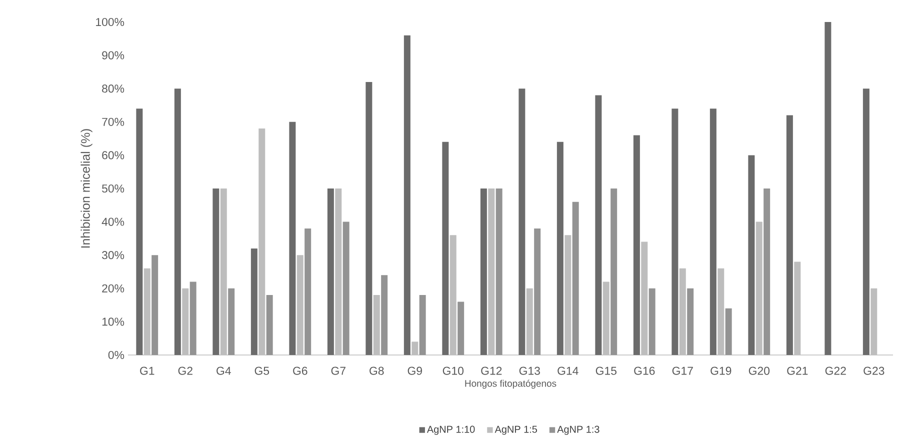 Image resolution: width=903 pixels, height=446 pixels. What do you see at coordinates (568, 370) in the screenshot?
I see `x-tick-label: G14` at bounding box center [568, 370].